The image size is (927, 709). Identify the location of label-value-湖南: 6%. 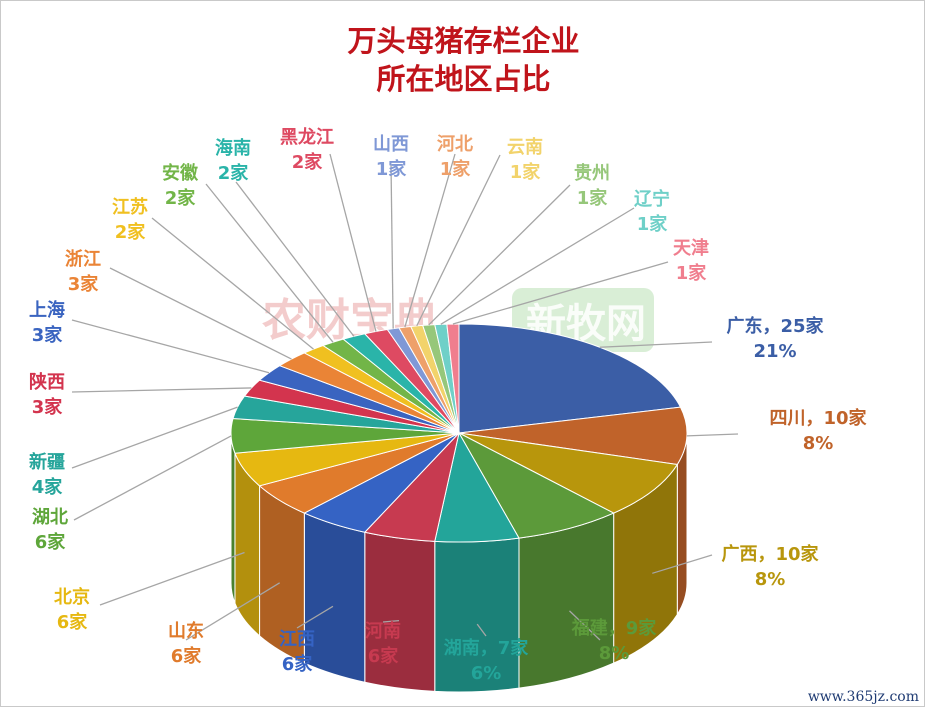
(486, 673).